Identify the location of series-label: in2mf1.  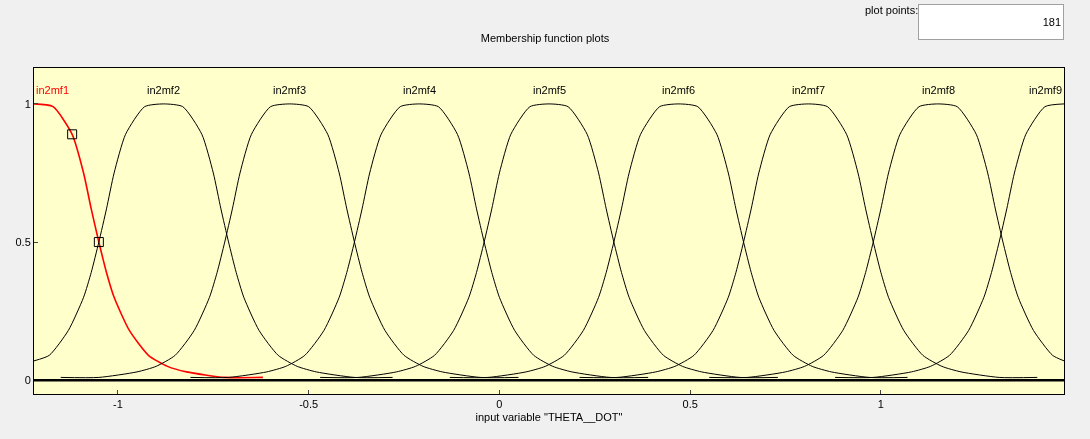
(53, 90).